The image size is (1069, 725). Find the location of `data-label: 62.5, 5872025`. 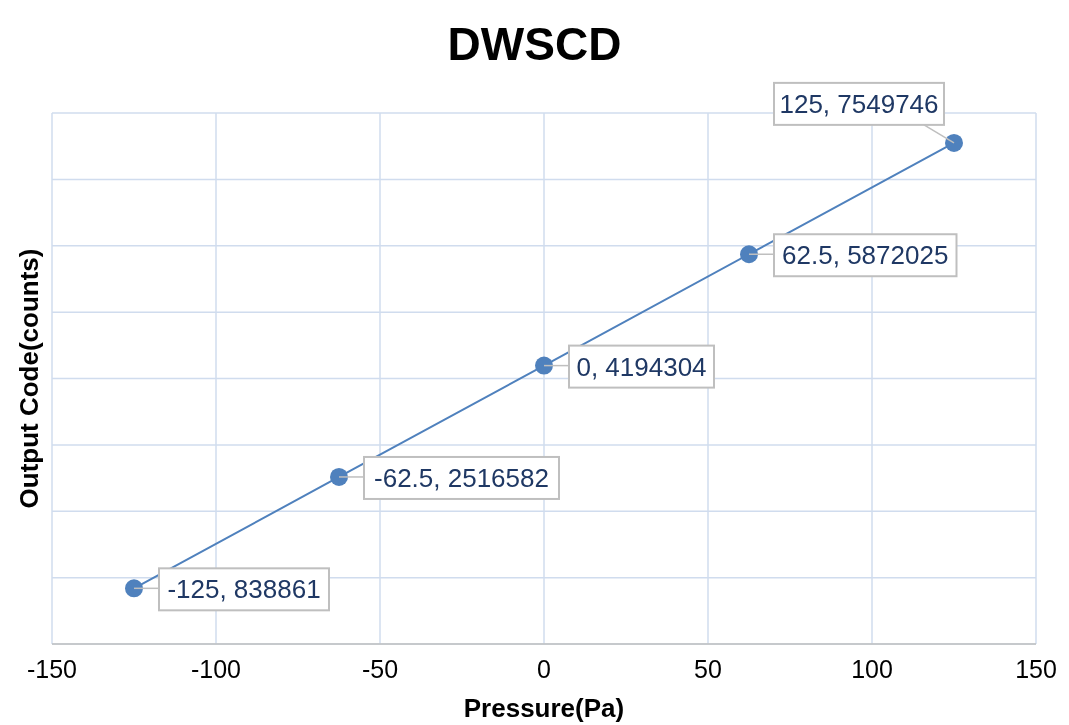

data-label: 62.5, 5872025 is located at coordinates (865, 255).